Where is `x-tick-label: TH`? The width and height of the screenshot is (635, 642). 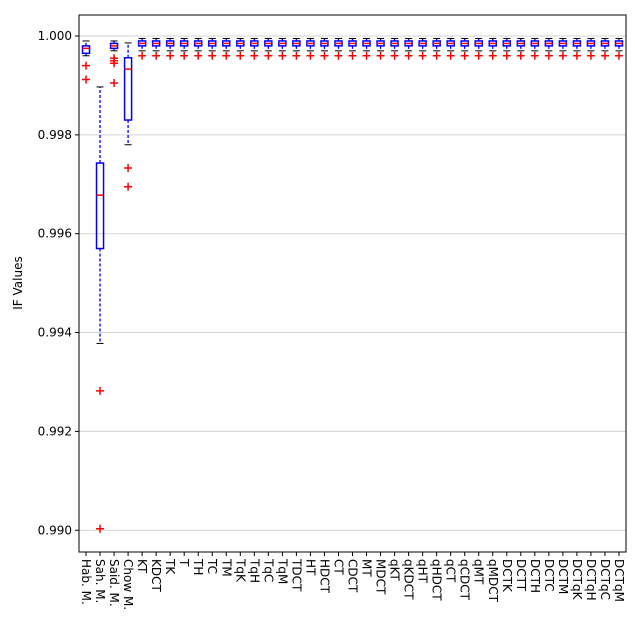
x-tick-label: TH is located at coordinates (198, 566).